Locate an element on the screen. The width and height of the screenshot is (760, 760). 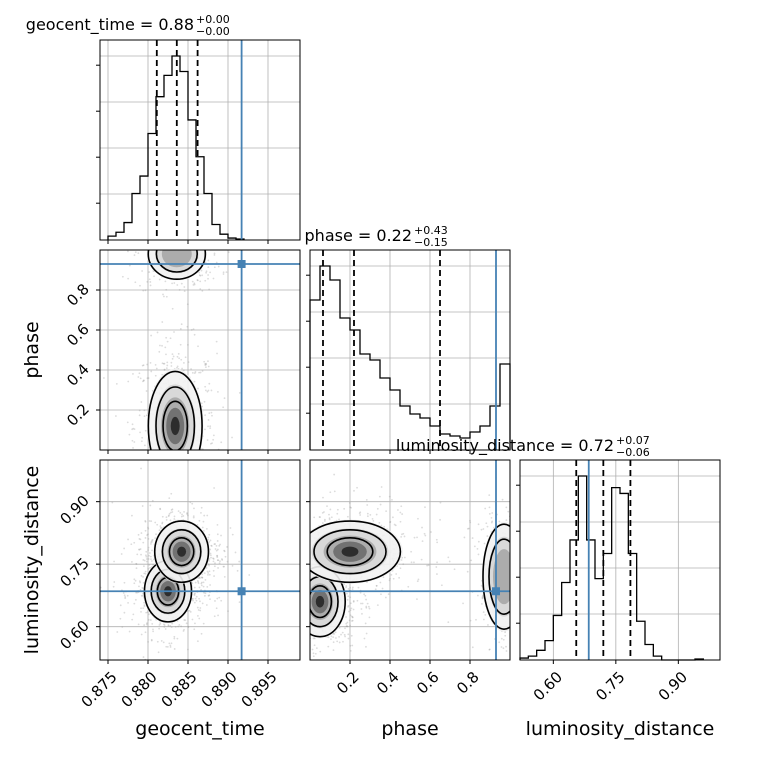
hist-panel-geocent_time is located at coordinates (198, 140).